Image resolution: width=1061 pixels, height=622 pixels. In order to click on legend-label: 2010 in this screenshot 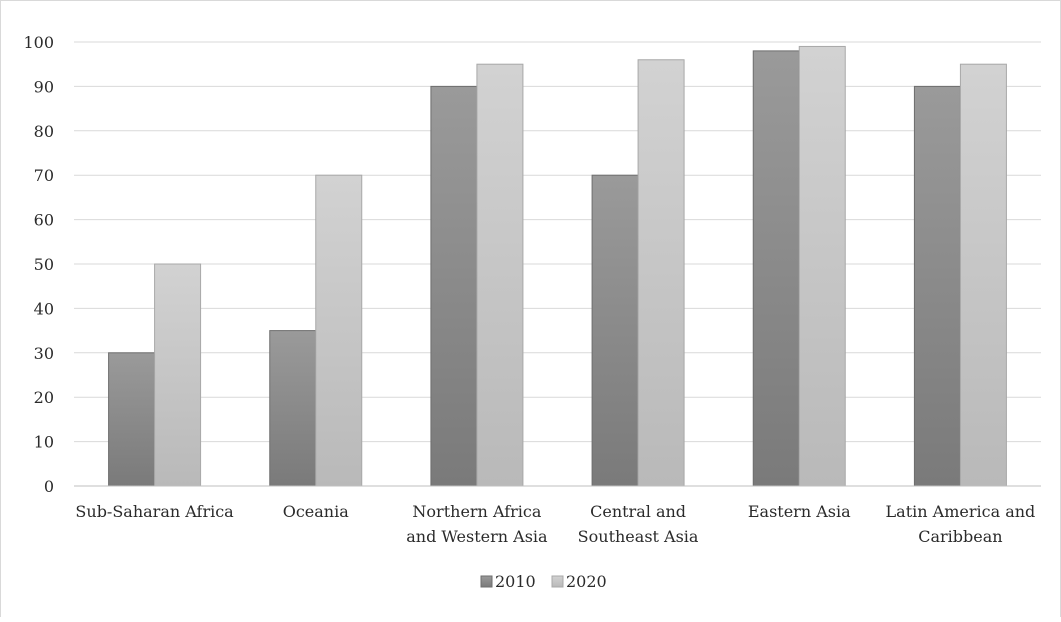, I will do `click(515, 581)`.